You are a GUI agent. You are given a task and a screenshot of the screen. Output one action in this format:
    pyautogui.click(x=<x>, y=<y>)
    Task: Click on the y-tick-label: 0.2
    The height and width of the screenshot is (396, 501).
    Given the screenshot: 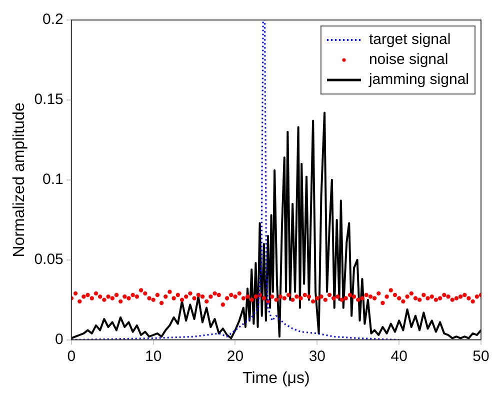 What is the action you would take?
    pyautogui.click(x=53, y=19)
    